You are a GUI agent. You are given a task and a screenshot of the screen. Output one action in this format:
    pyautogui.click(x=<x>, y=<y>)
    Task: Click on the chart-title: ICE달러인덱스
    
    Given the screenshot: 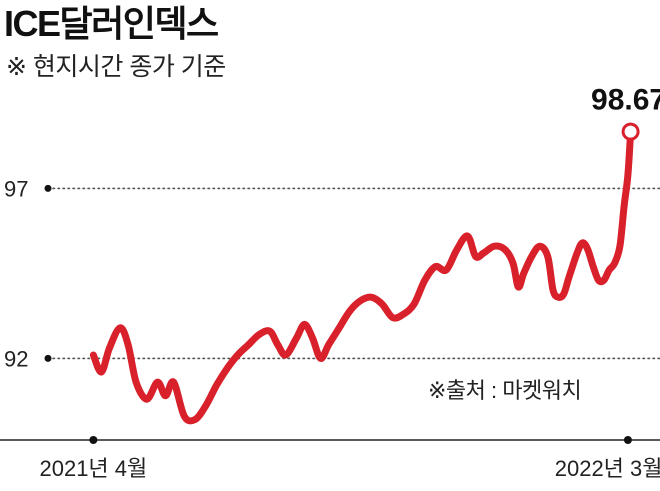 What is the action you would take?
    pyautogui.click(x=111, y=23)
    